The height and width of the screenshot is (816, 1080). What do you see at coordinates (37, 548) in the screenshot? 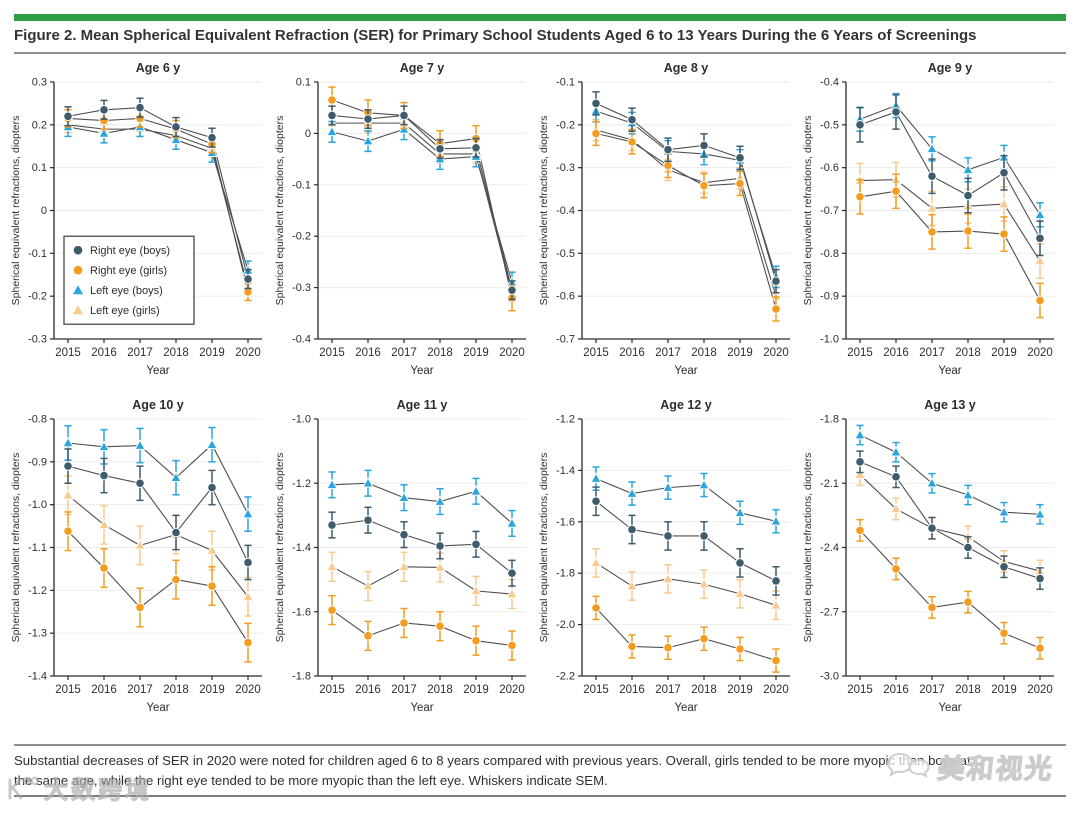
I see `y-tick-label: -1.1` at bounding box center [37, 548].